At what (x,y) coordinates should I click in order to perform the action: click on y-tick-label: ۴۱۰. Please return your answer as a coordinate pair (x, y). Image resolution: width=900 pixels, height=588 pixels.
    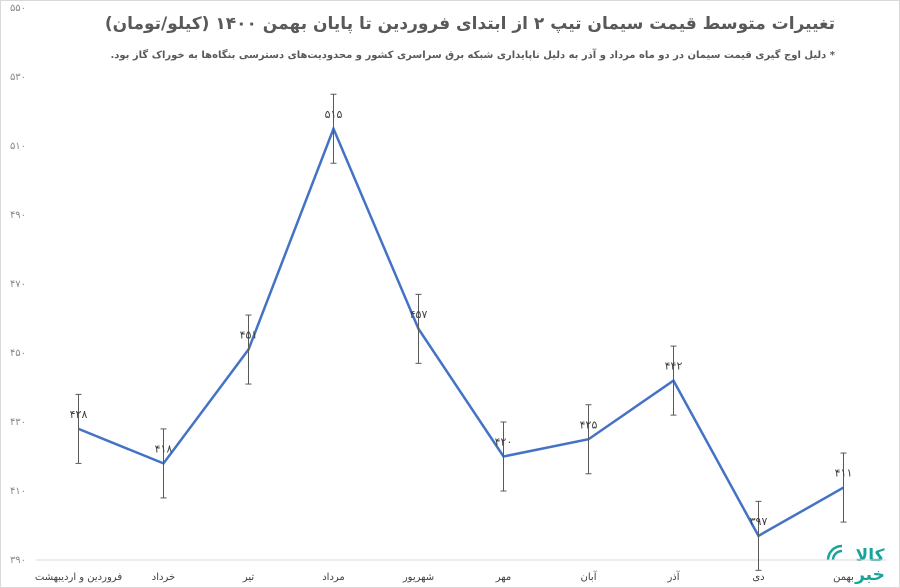
    Looking at the image, I should click on (18, 491).